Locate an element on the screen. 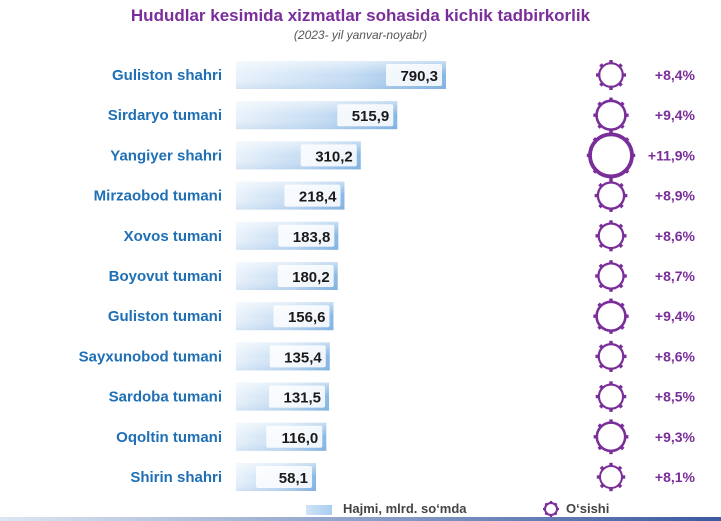 The image size is (721, 521). volume-value-label: 183,8 is located at coordinates (312, 237).